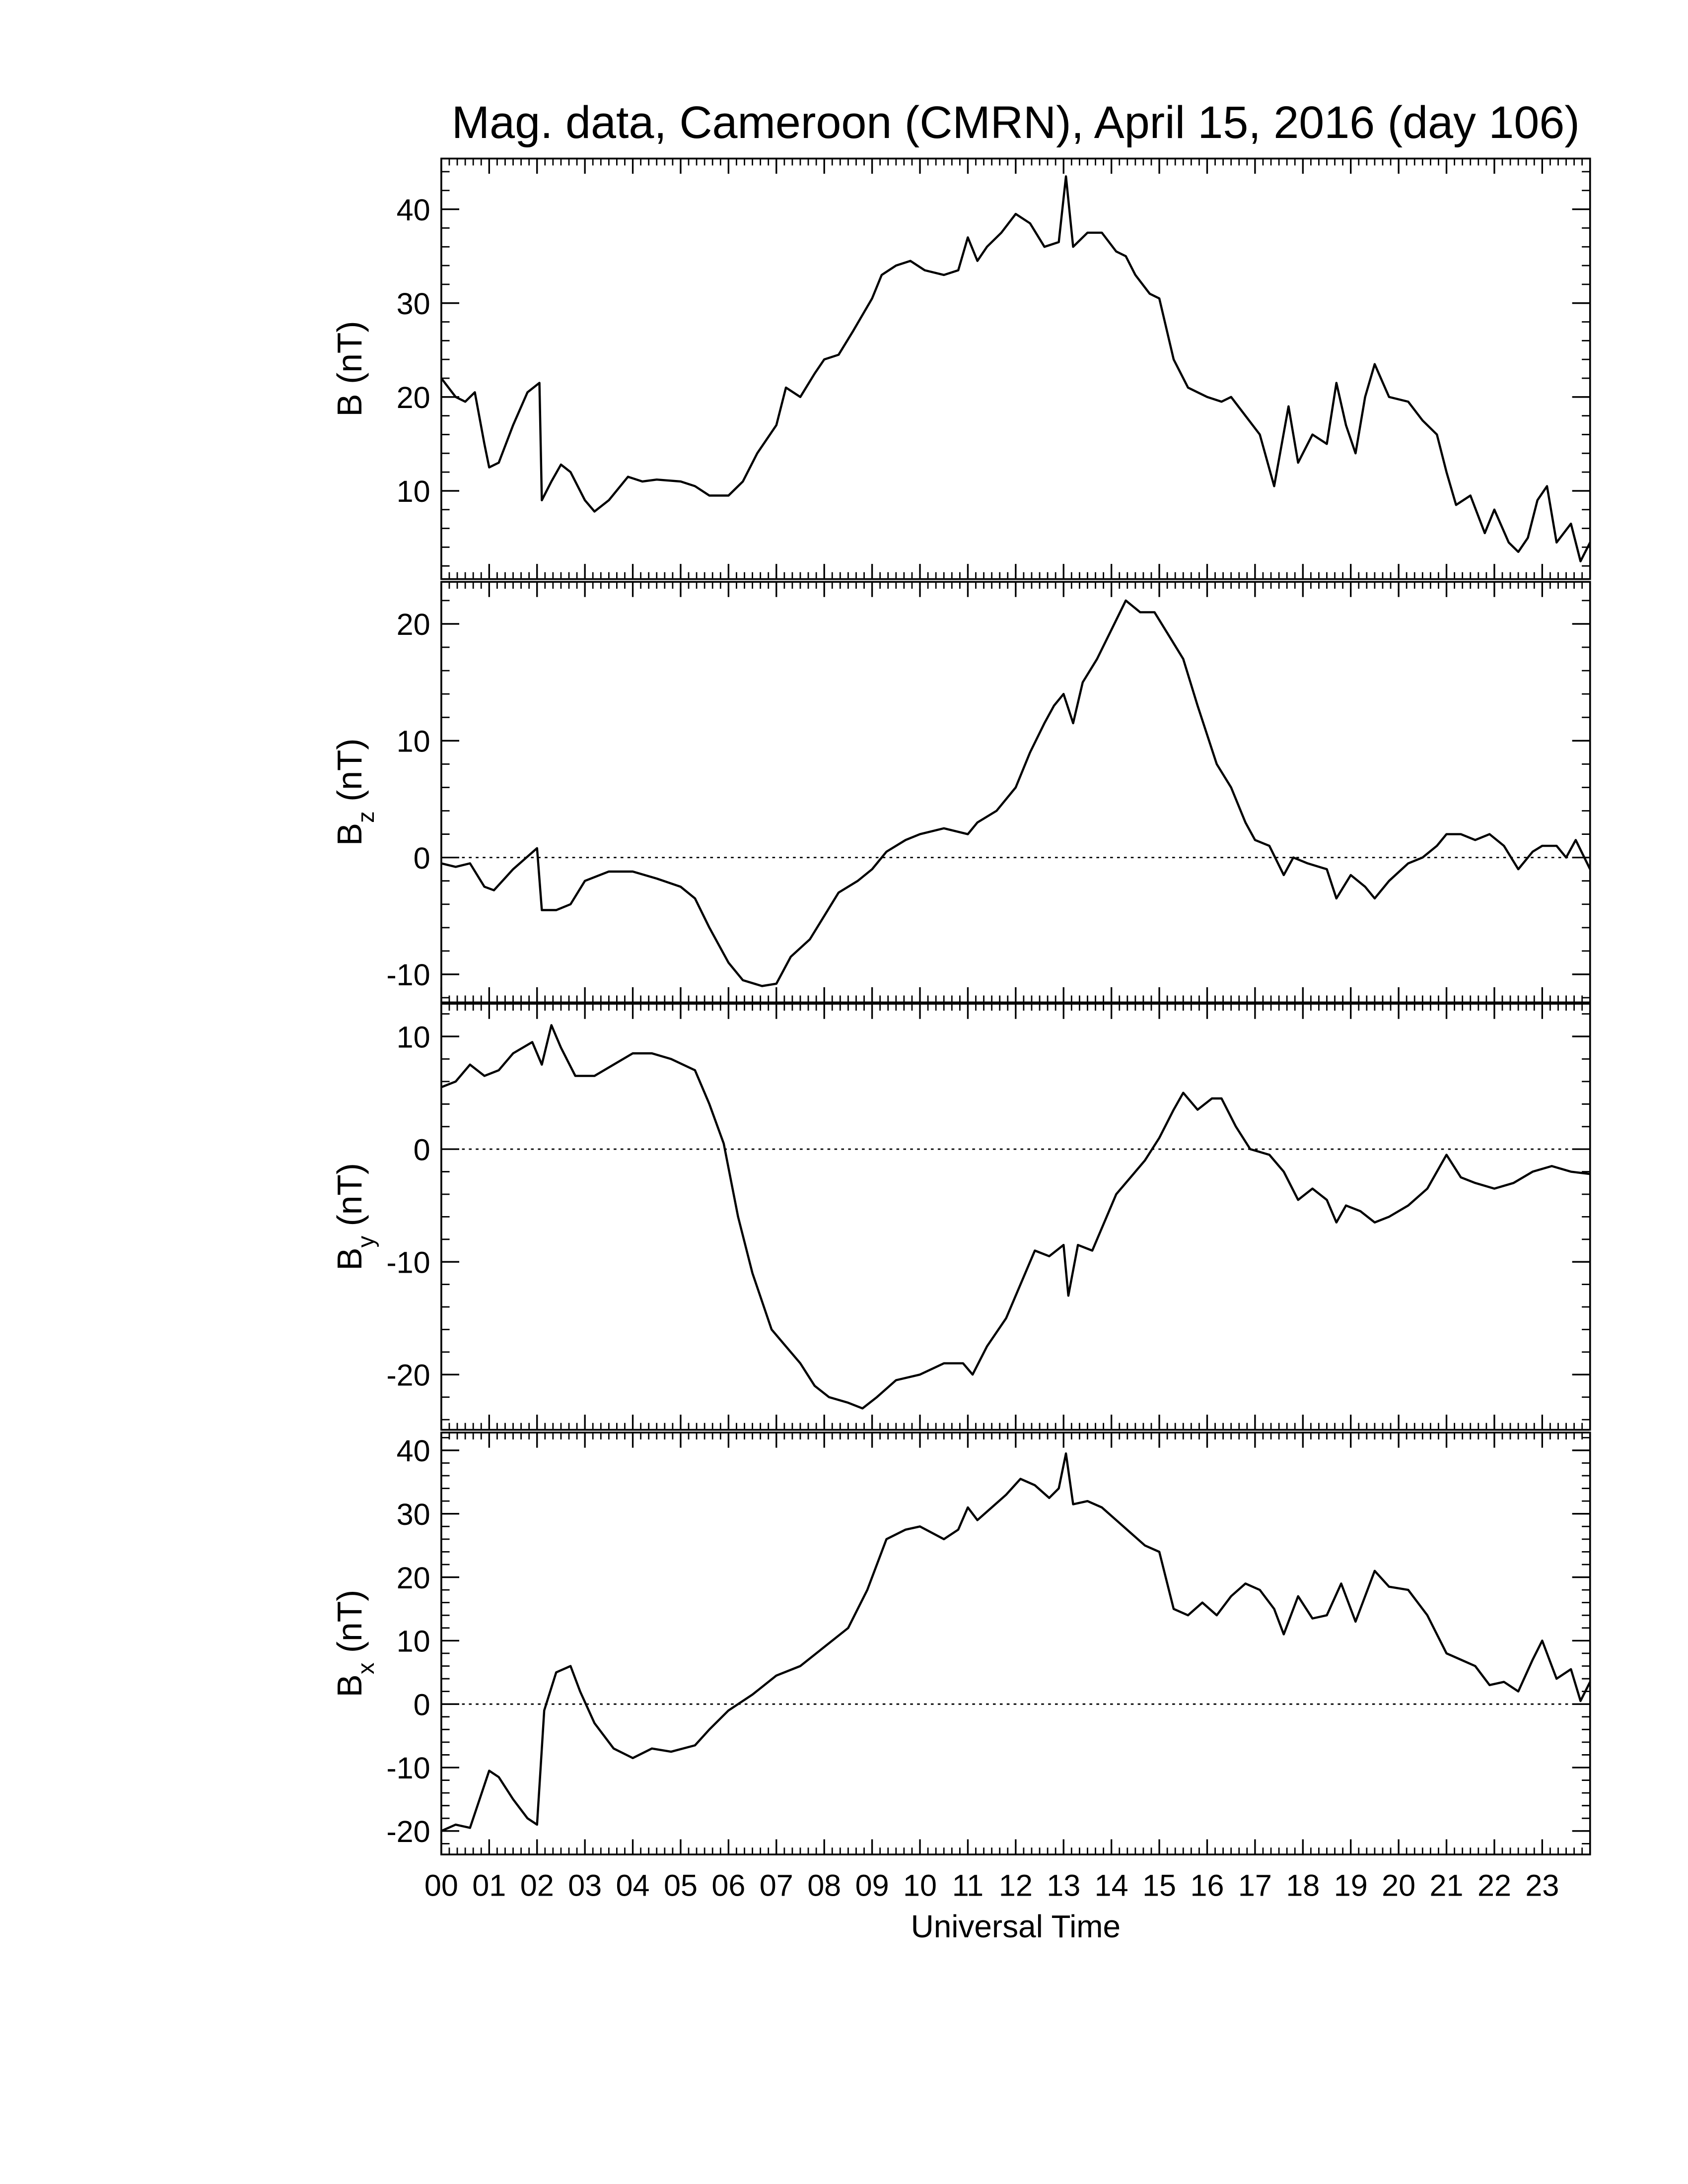 The height and width of the screenshot is (2184, 1688). What do you see at coordinates (1016, 1926) in the screenshot?
I see `x-axis-label: Universal Time` at bounding box center [1016, 1926].